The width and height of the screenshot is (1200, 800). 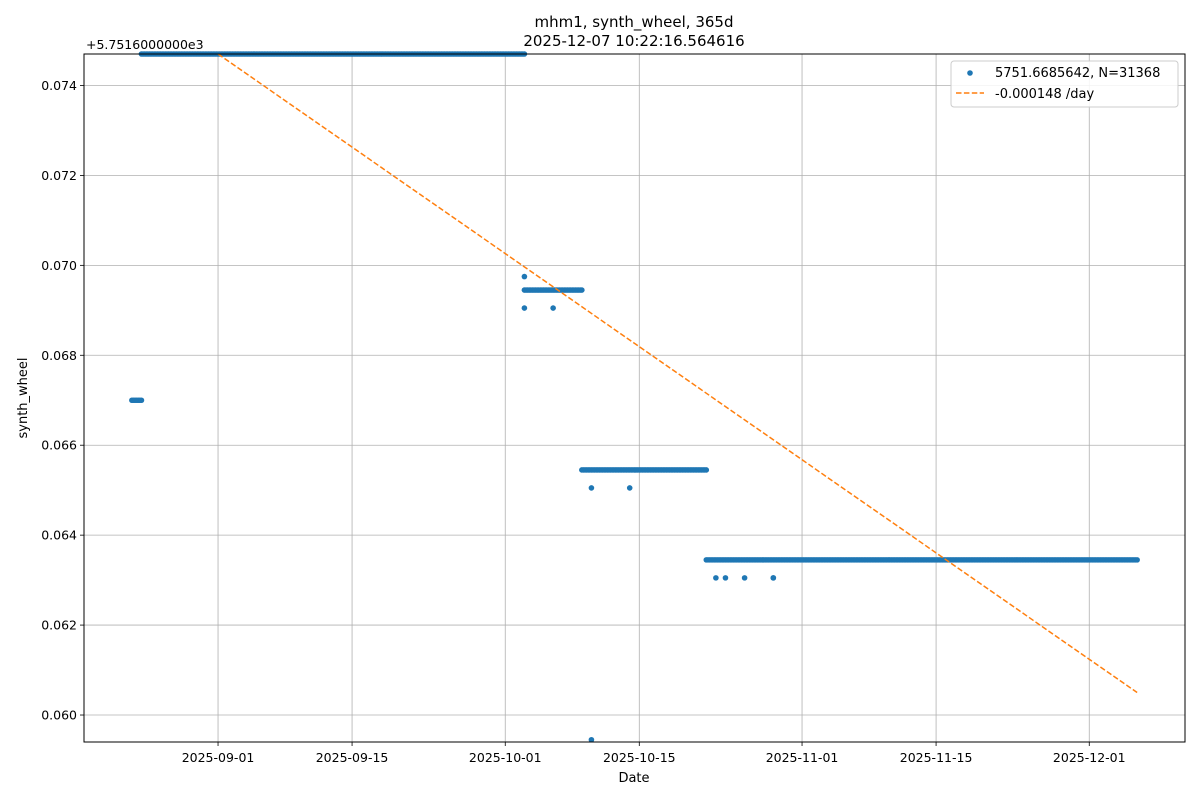 What do you see at coordinates (633, 41) in the screenshot?
I see `chart-subtitle: 2025-12-07 10:22:16.564616` at bounding box center [633, 41].